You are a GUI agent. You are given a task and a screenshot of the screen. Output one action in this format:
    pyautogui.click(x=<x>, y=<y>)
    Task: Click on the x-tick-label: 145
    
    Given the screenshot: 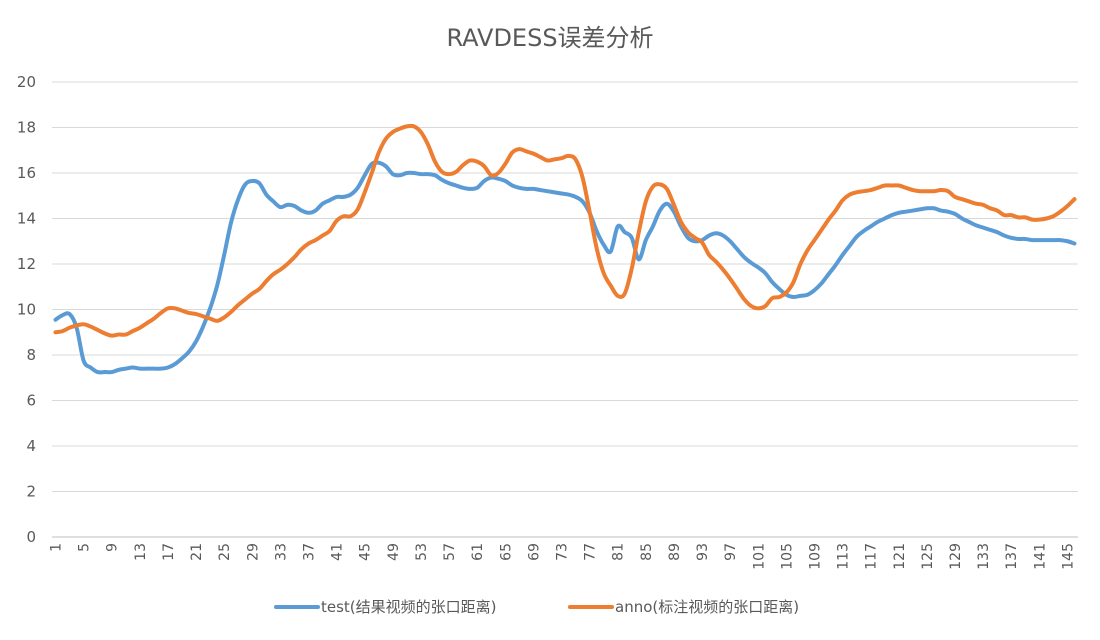 What is the action you would take?
    pyautogui.click(x=1068, y=556)
    